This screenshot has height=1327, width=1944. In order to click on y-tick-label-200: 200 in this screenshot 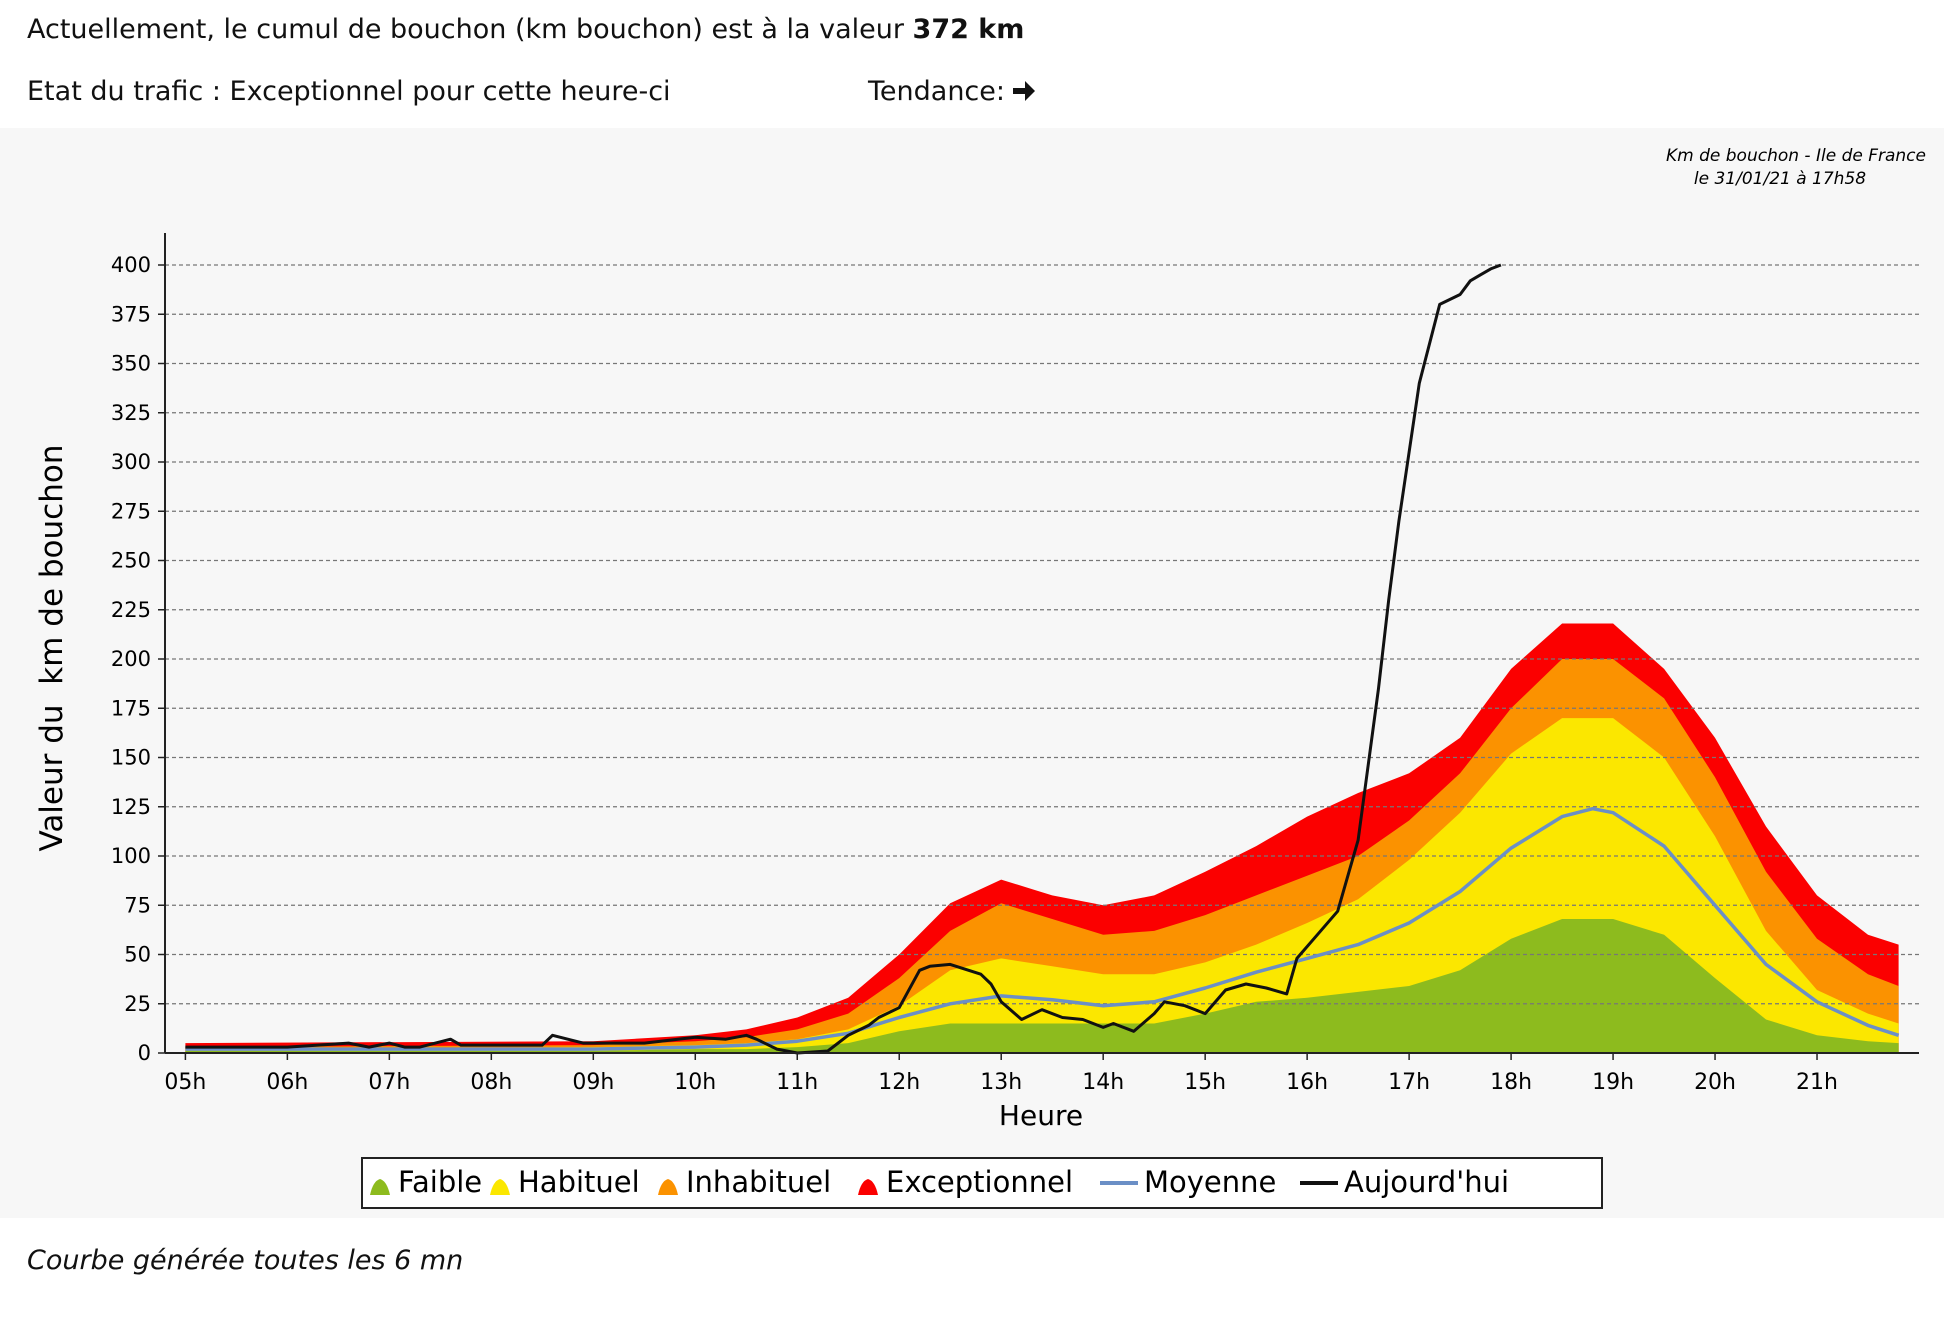, I will do `click(131, 659)`.